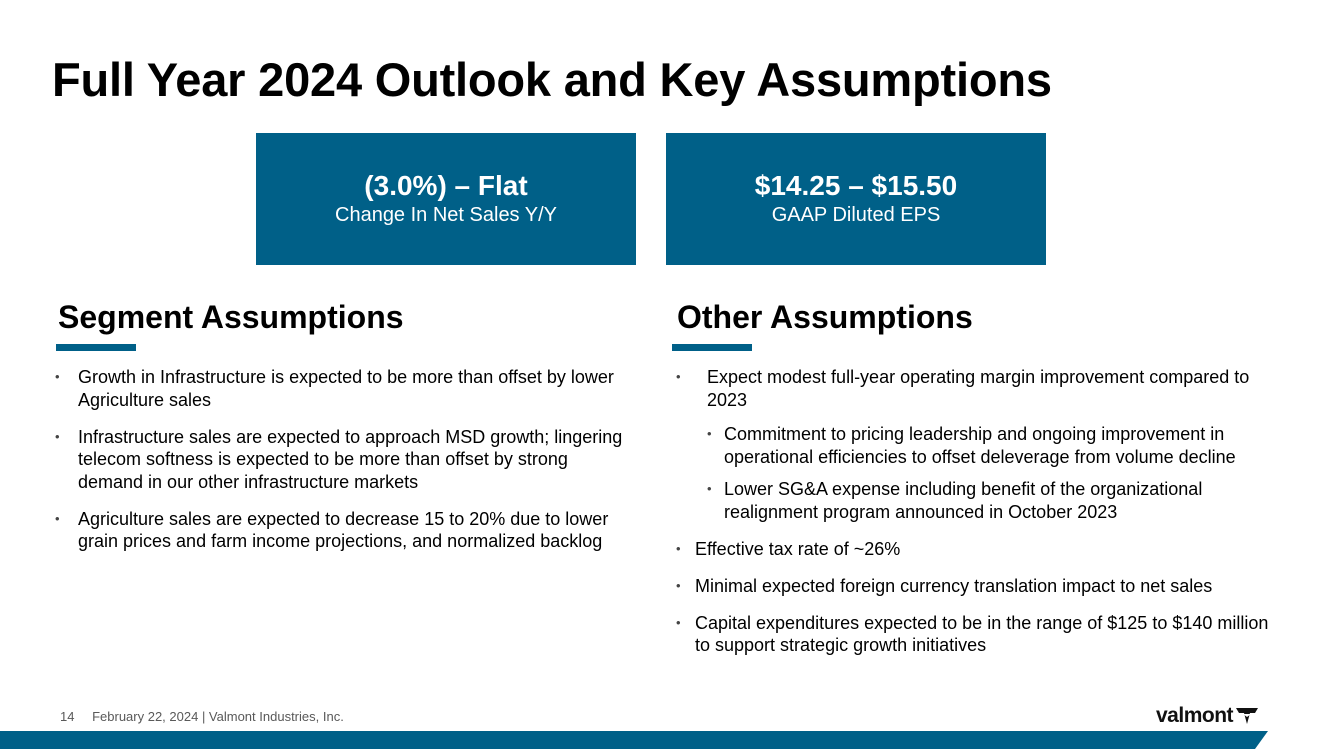 Image resolution: width=1333 pixels, height=749 pixels. Describe the element at coordinates (976, 549) in the screenshot. I see `list-item: Effective tax rate of ~26%` at that location.